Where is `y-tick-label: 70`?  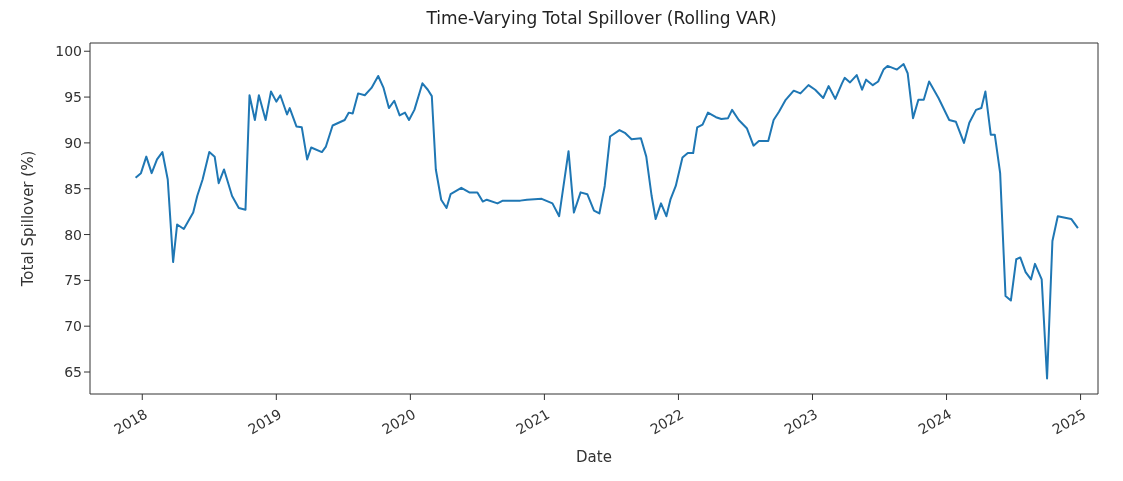
y-tick-label: 70 is located at coordinates (73, 326).